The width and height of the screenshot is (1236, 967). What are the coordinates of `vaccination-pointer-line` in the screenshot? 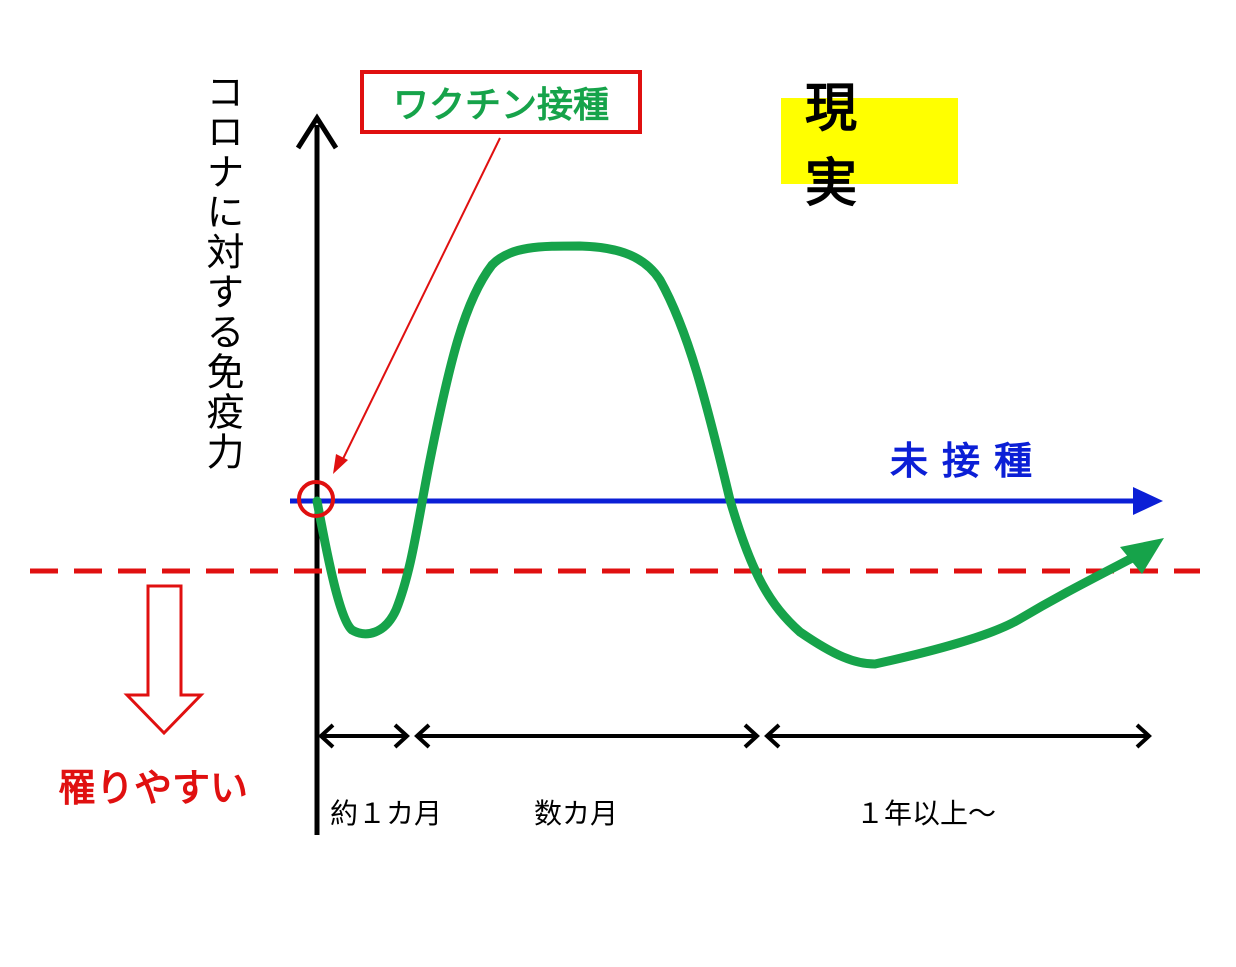 It's located at (420, 301).